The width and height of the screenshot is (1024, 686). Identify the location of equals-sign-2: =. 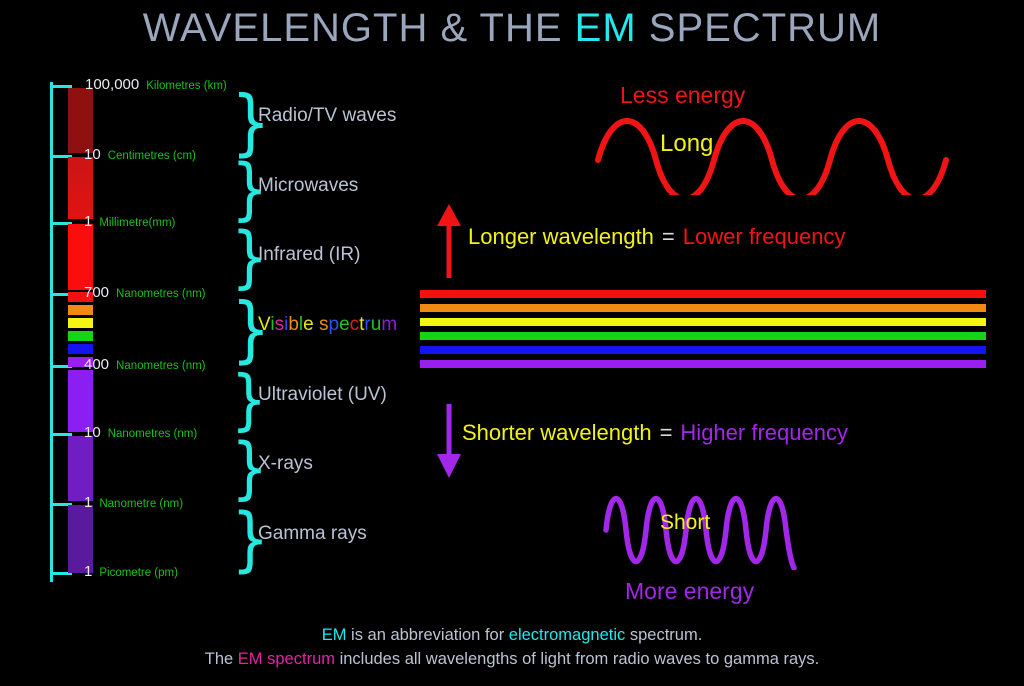
(666, 432).